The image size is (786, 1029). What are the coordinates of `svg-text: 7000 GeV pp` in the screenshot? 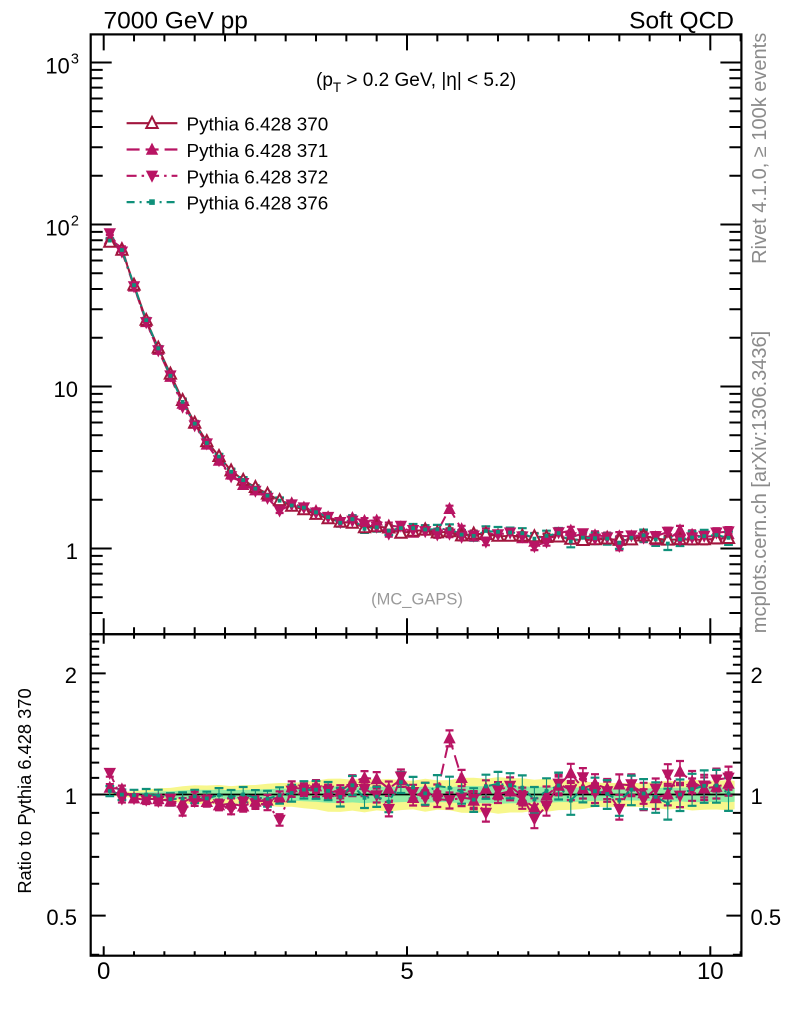 It's located at (176, 21).